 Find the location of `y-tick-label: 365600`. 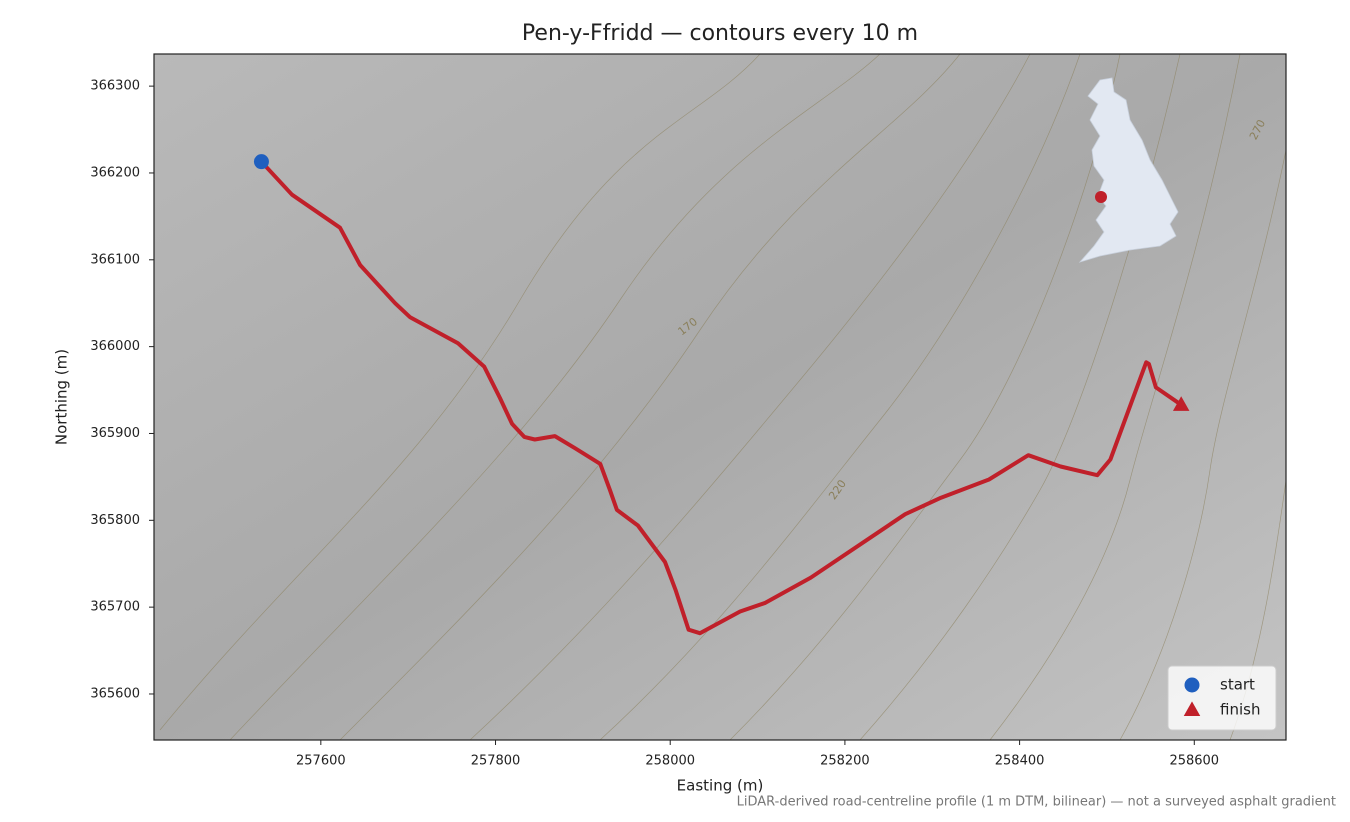

y-tick-label: 365600 is located at coordinates (115, 693).